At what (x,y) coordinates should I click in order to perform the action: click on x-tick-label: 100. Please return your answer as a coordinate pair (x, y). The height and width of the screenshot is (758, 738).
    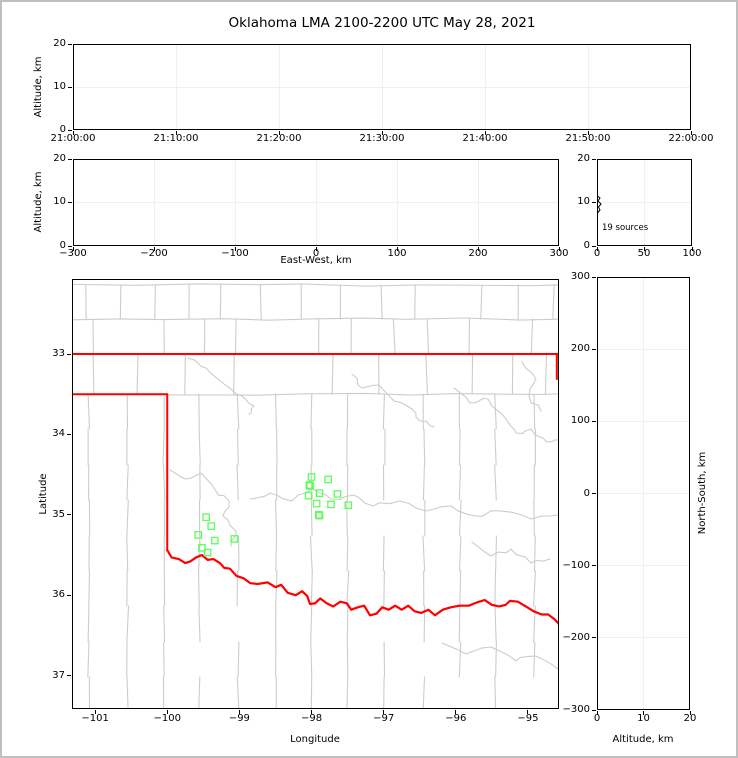
    Looking at the image, I should click on (397, 253).